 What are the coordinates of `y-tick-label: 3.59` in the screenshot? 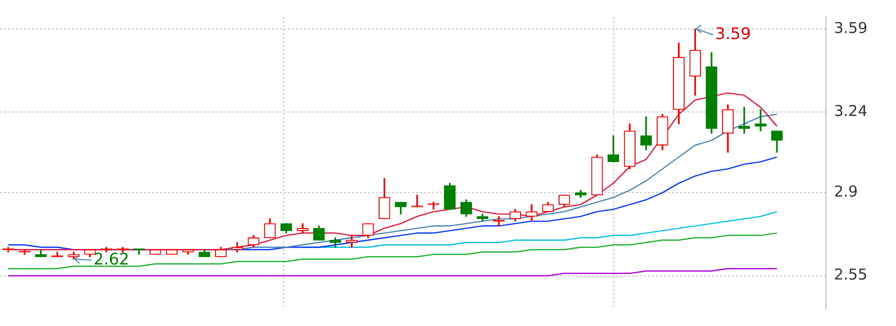 It's located at (851, 27).